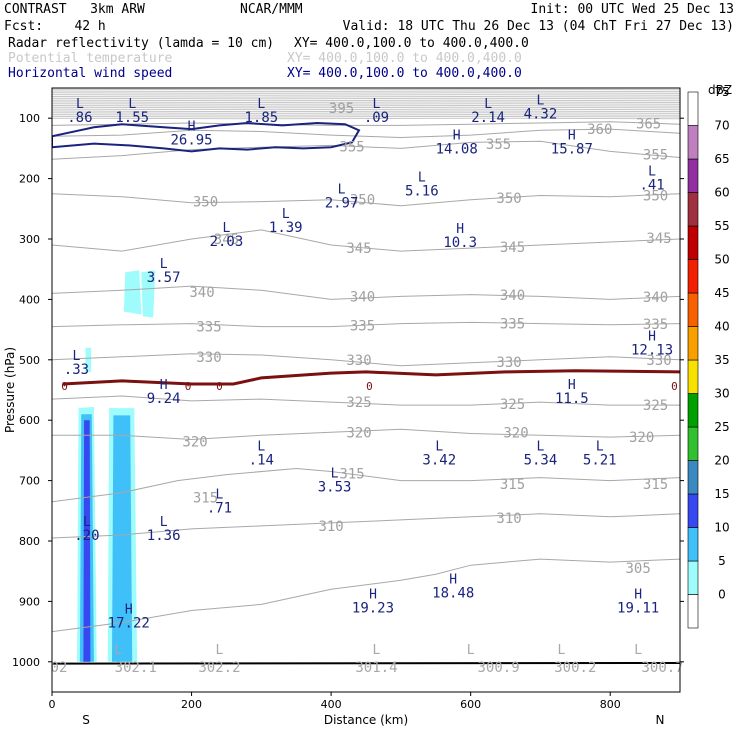 The image size is (740, 740). Describe the element at coordinates (652, 350) in the screenshot. I see `wind-extremum-value: 12.13` at that location.